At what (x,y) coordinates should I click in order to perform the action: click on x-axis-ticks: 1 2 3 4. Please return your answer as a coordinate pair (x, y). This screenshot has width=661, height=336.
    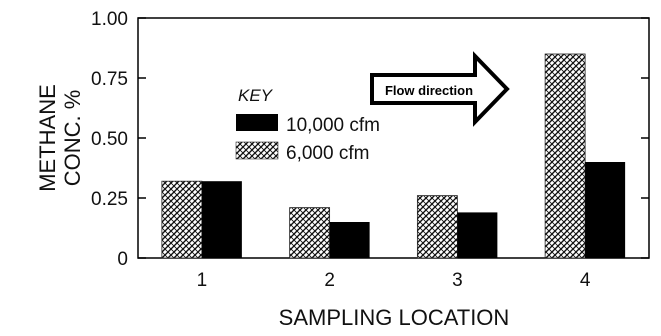
    Looking at the image, I should click on (394, 270).